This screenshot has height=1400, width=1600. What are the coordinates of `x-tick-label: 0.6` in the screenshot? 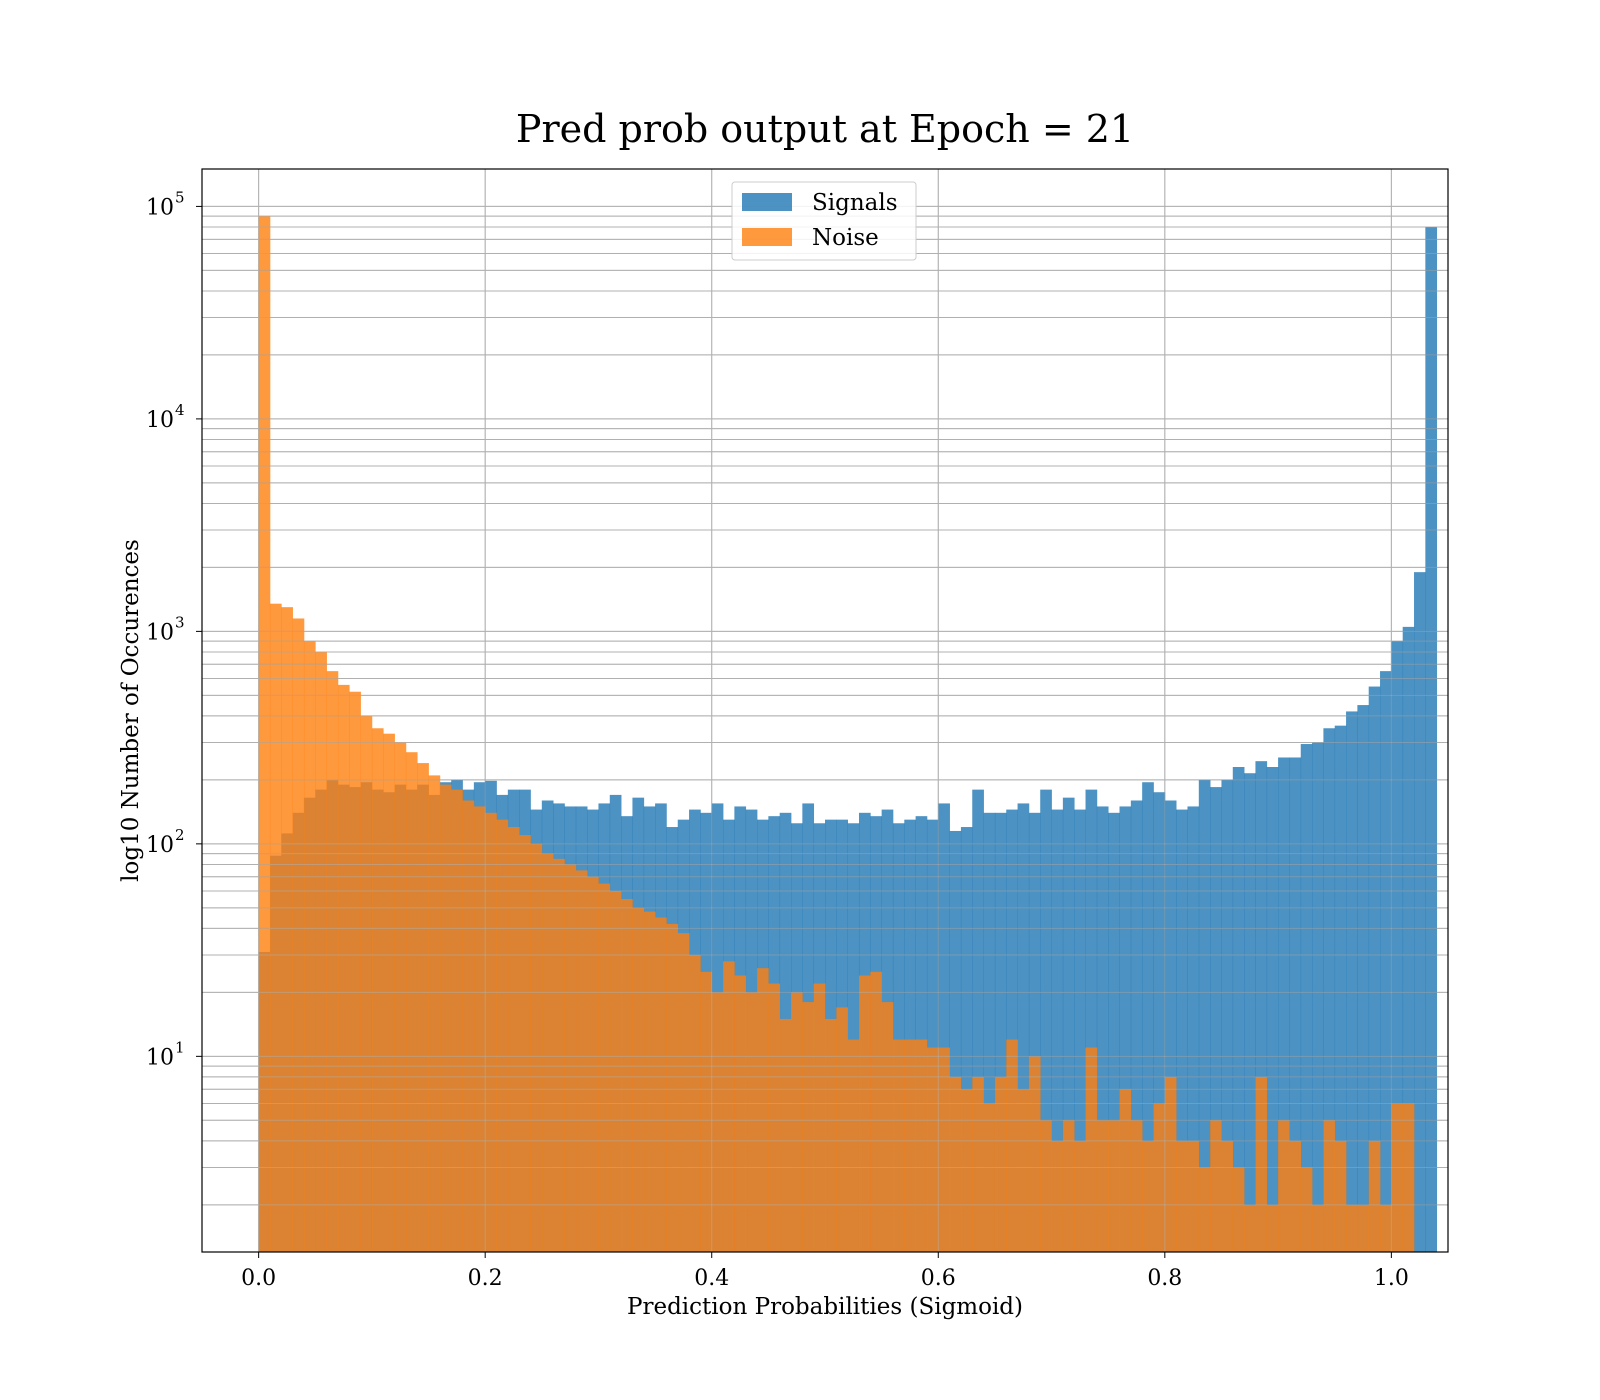 It's located at (938, 1278).